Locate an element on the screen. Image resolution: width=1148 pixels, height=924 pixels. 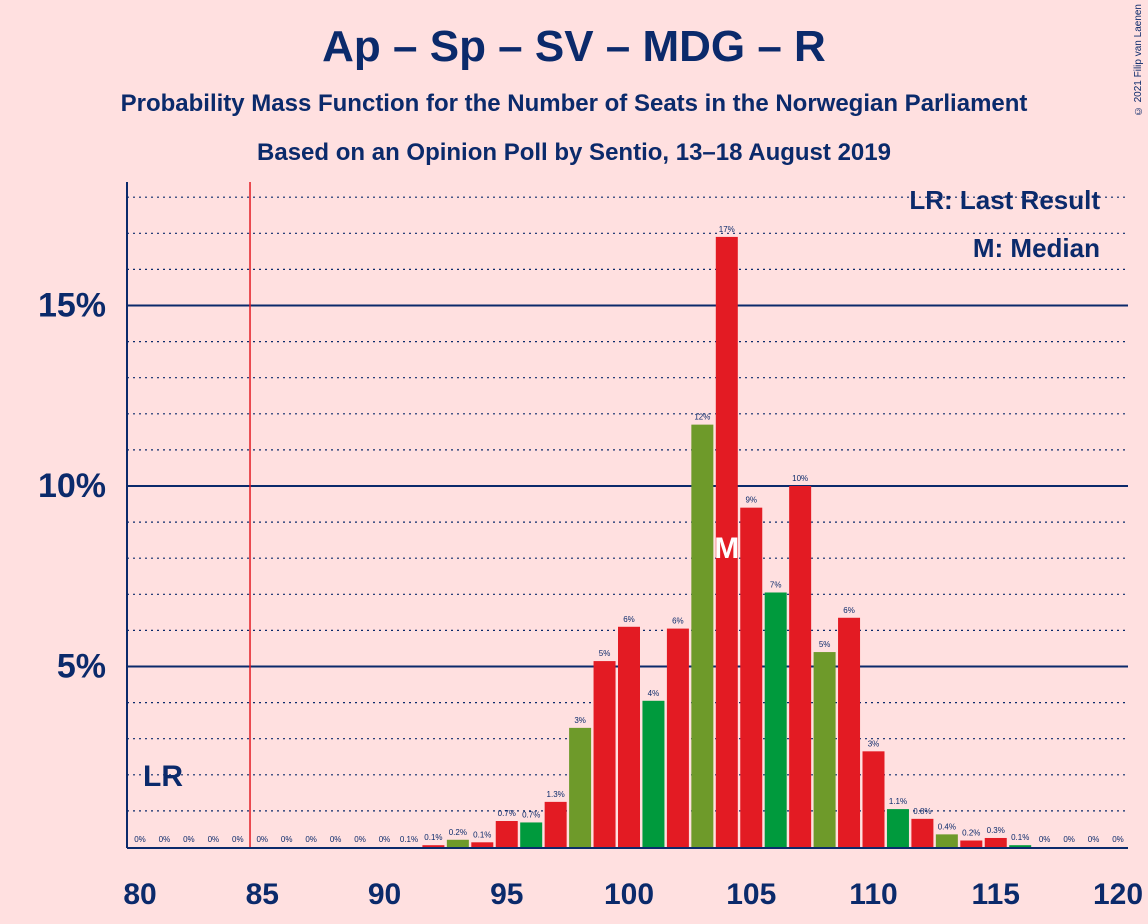
bar-label-101: 4% is located at coordinates (654, 693).